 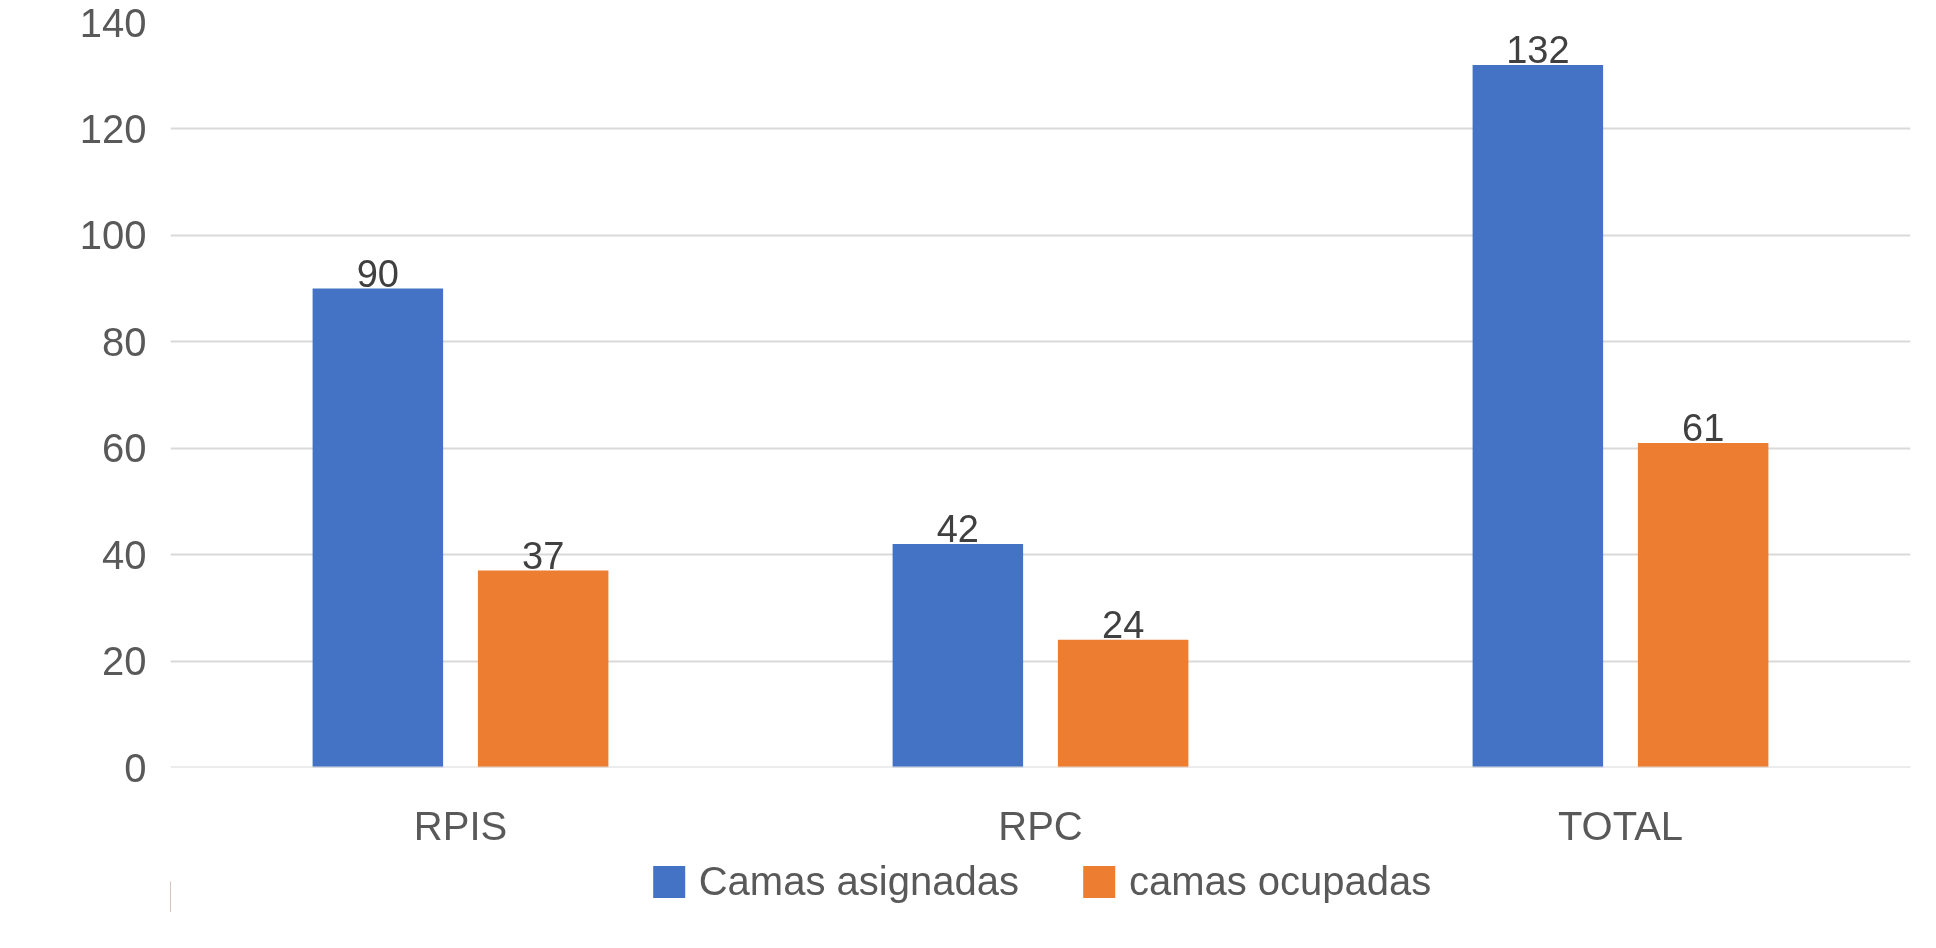 I want to click on data-label: 61, so click(x=1703, y=427).